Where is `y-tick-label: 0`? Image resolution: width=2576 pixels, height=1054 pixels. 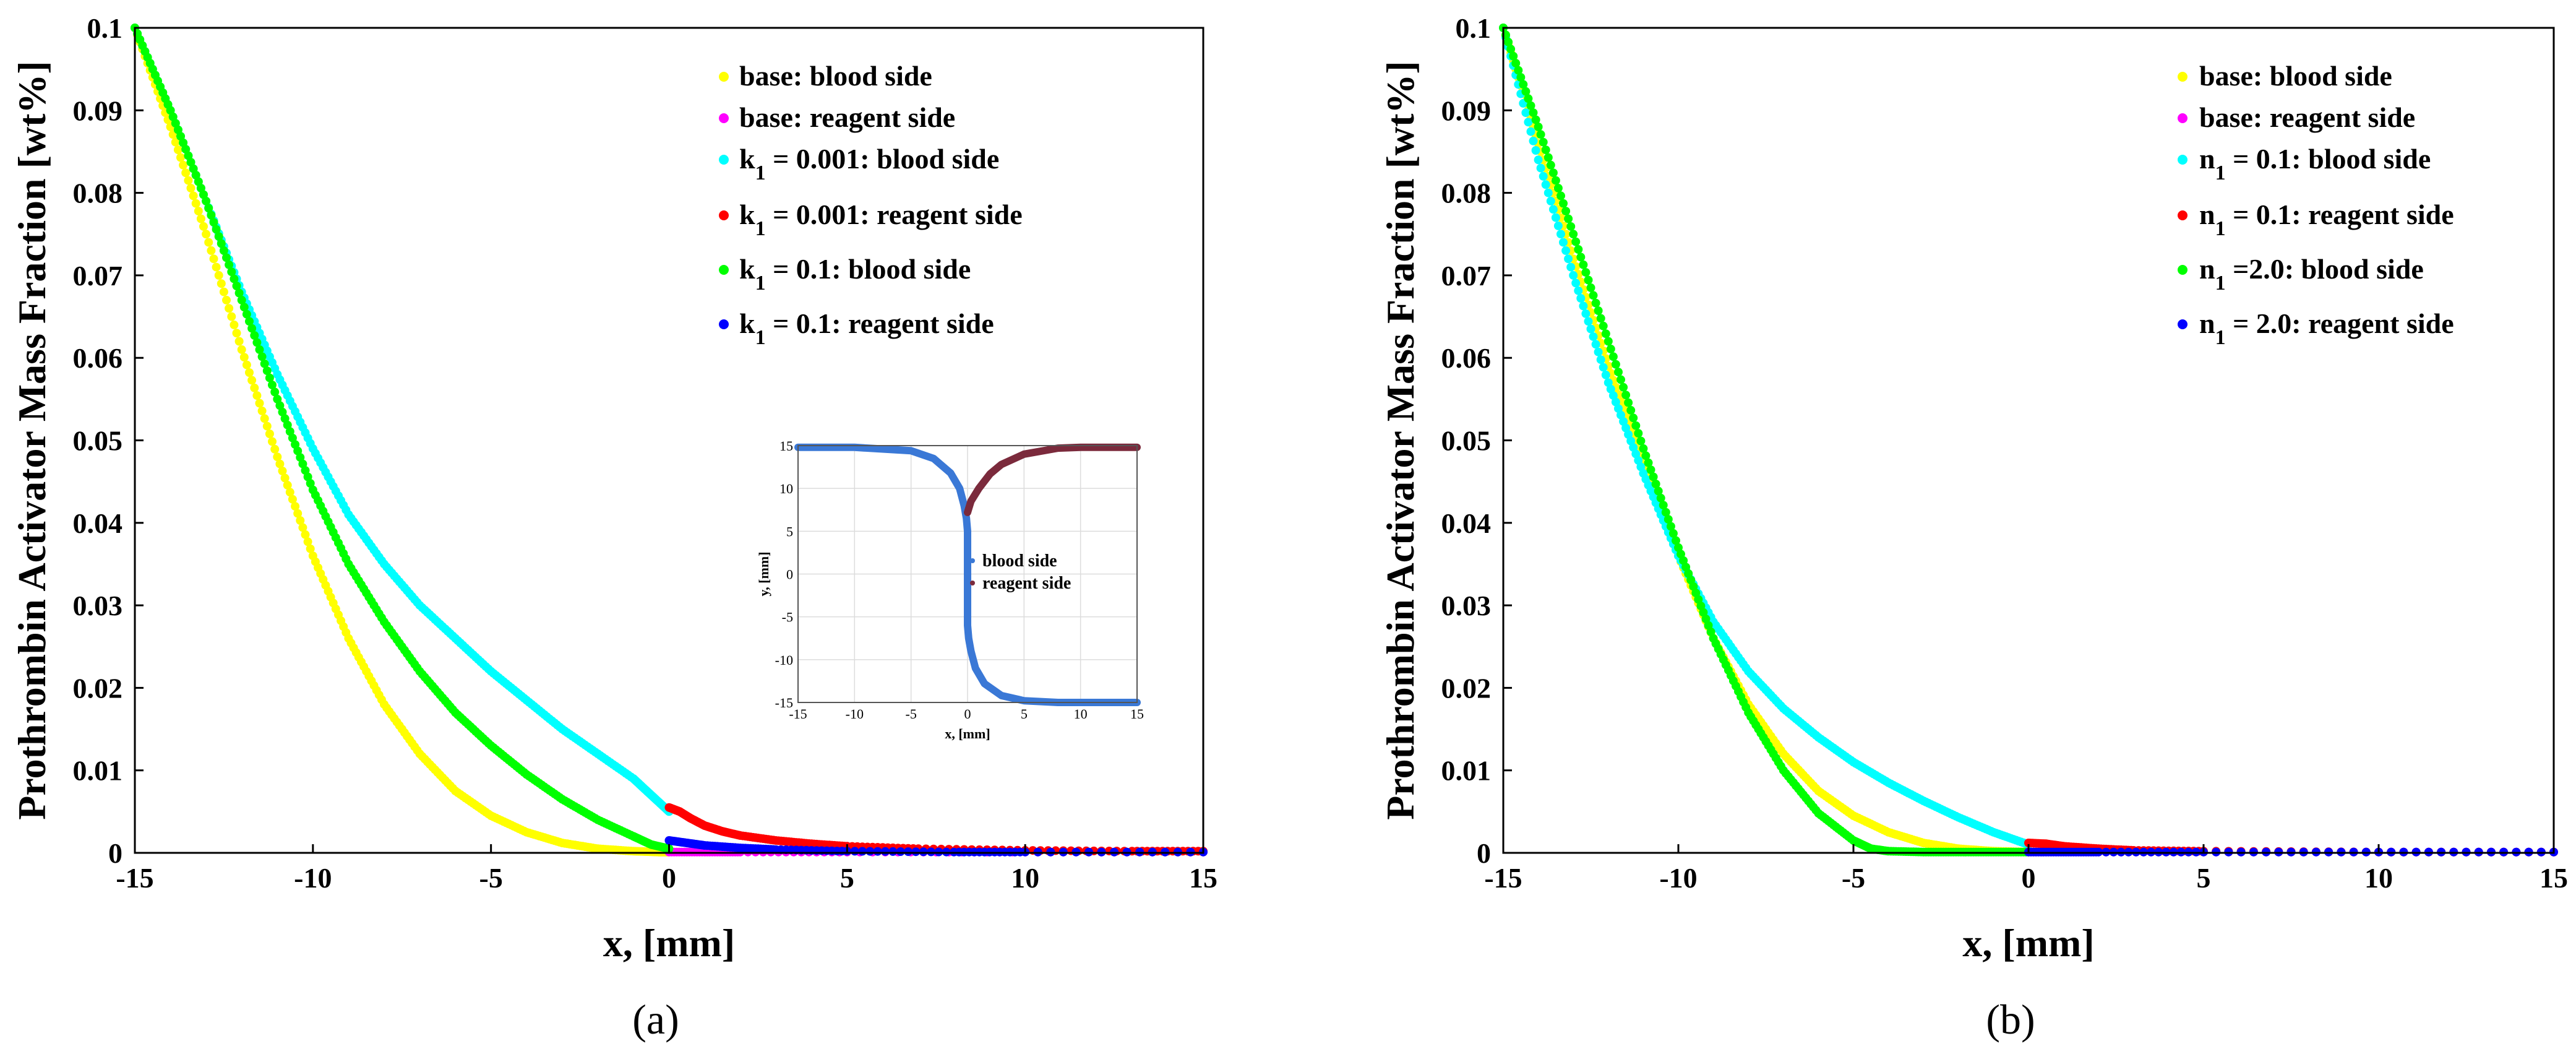
y-tick-label: 0 is located at coordinates (1484, 853).